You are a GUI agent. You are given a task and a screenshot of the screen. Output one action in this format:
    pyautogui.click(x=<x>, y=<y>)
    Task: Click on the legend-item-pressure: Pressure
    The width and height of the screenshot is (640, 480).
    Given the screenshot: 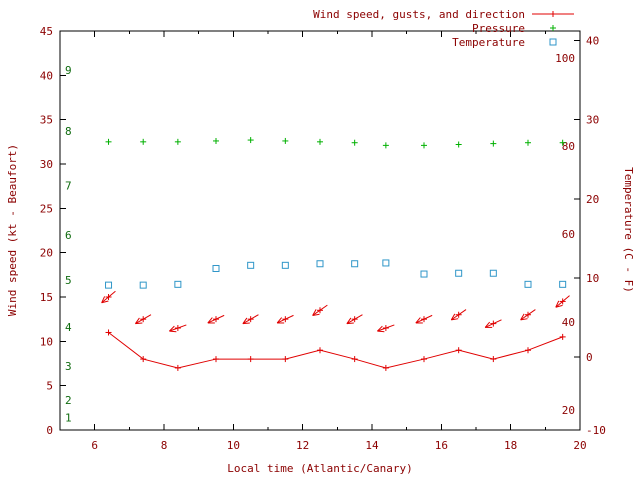 What is the action you would take?
    pyautogui.click(x=523, y=28)
    